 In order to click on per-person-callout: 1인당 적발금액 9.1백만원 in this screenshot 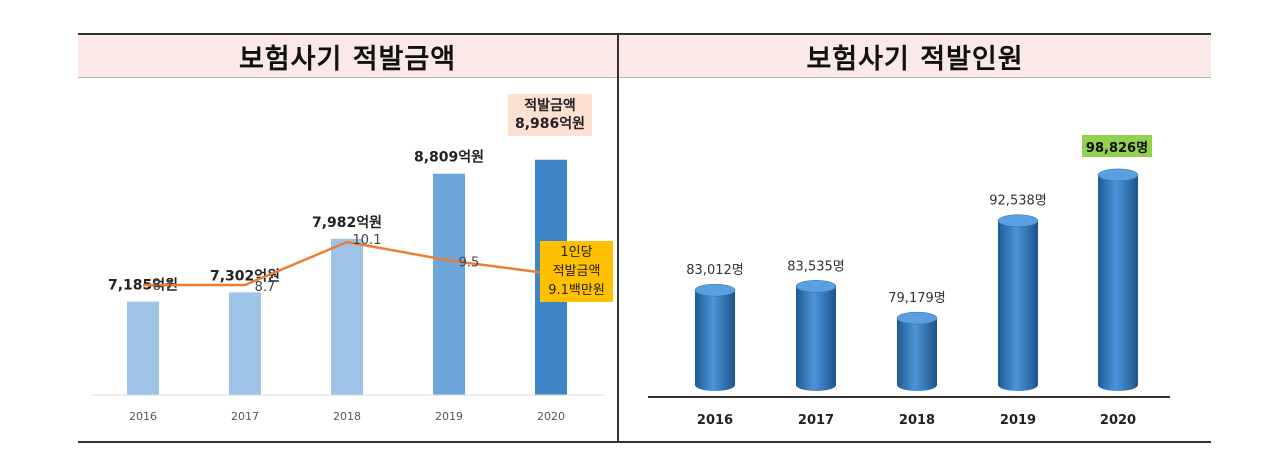, I will do `click(576, 271)`.